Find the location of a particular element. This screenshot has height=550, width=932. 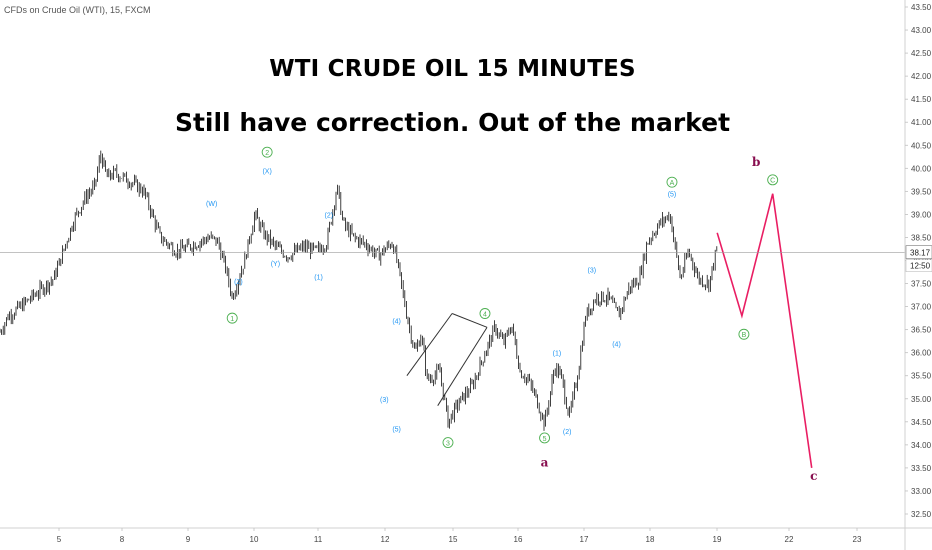

y-tick-label: 33.50 is located at coordinates (921, 468).